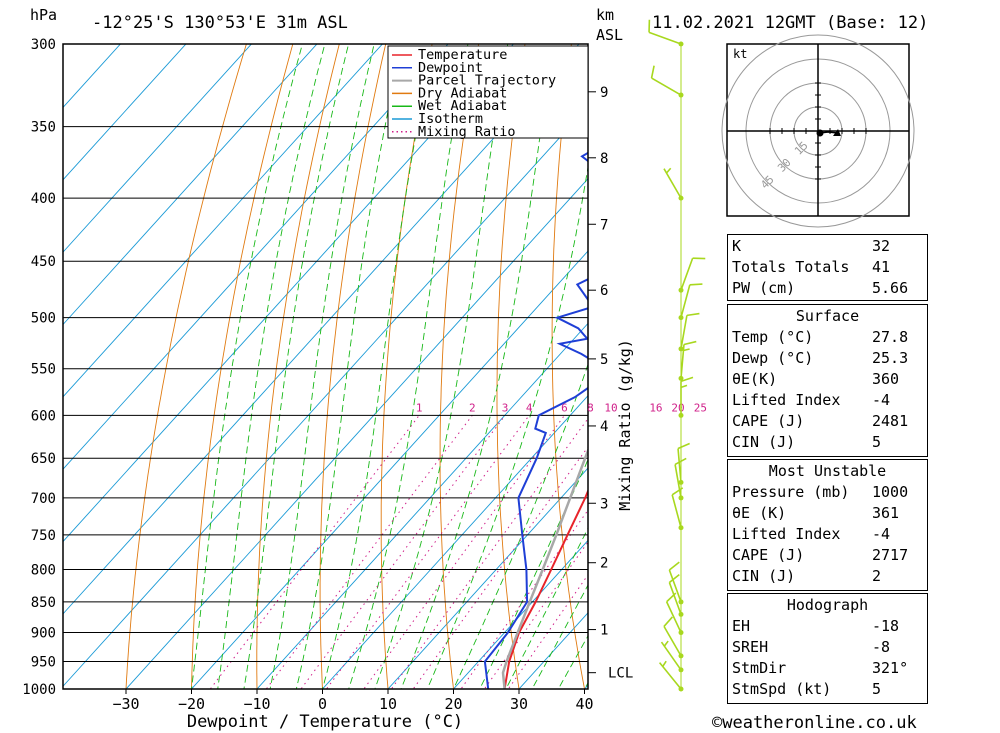 The height and width of the screenshot is (733, 1000). What do you see at coordinates (827, 471) in the screenshot?
I see `most-unstable-title: Most Unstable` at bounding box center [827, 471].